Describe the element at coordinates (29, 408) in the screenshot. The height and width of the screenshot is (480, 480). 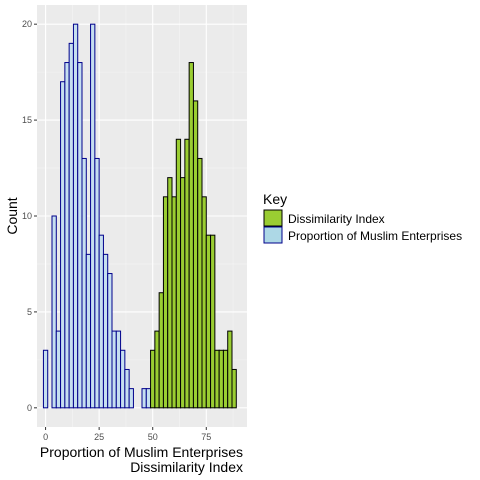
I see `y-tick-label: 0` at that location.